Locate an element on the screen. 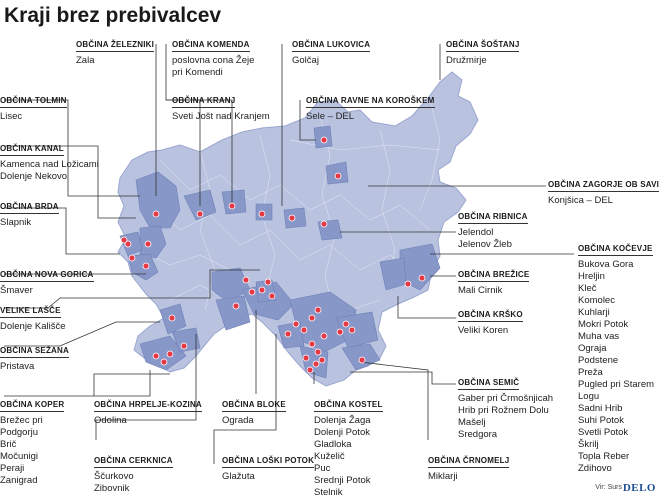 This screenshot has height=499, width=660. label-heading: OBČINA TOLMIN is located at coordinates (33, 102).